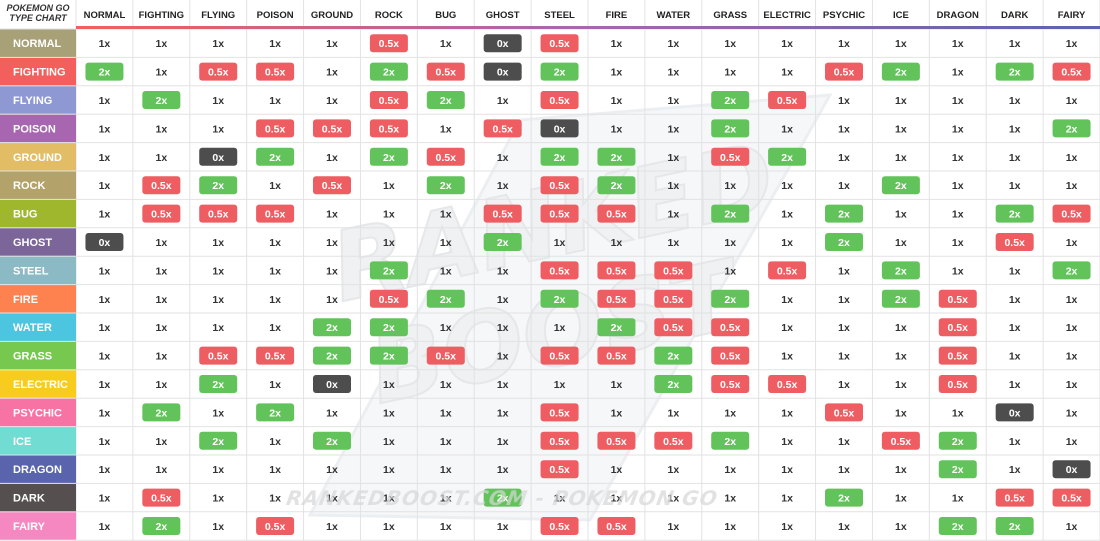 The image size is (1100, 541). Describe the element at coordinates (446, 271) in the screenshot. I see `cell-steel-vs-bug: 1x` at that location.